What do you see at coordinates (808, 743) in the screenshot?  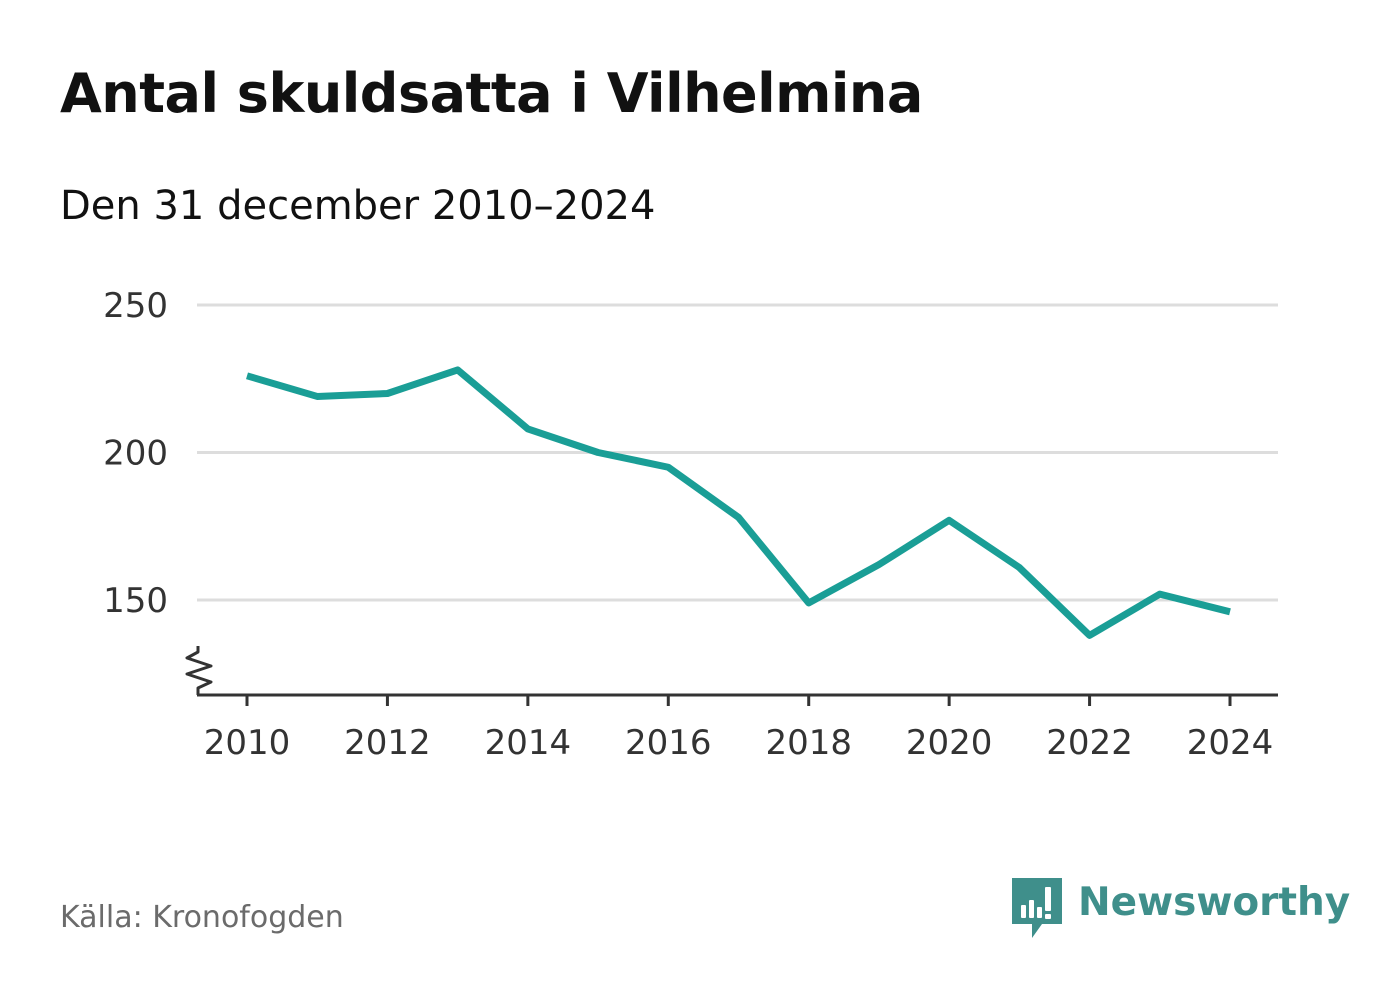 I see `x-tick-label: 2018` at bounding box center [808, 743].